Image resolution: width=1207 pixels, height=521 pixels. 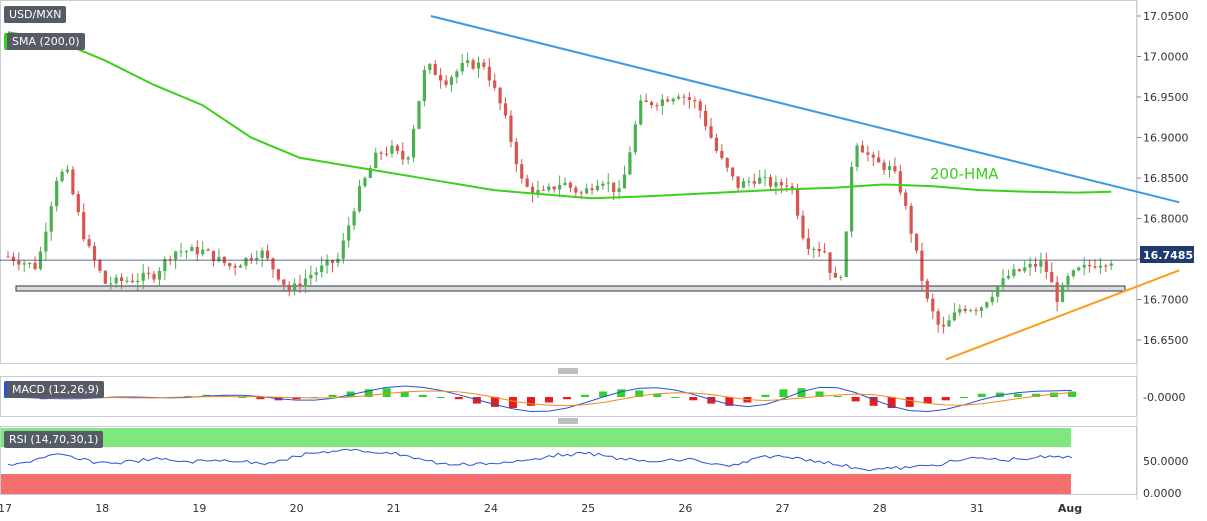 I want to click on sma-label: SMA (200,0), so click(x=44, y=41).